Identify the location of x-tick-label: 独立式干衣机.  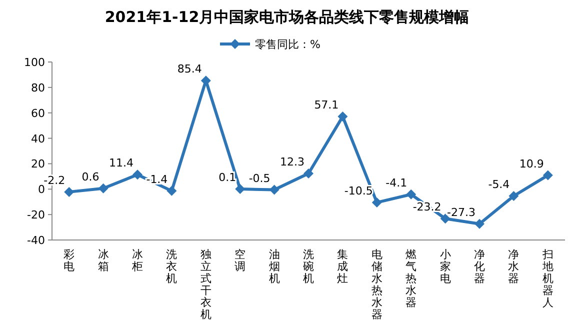
(206, 284).